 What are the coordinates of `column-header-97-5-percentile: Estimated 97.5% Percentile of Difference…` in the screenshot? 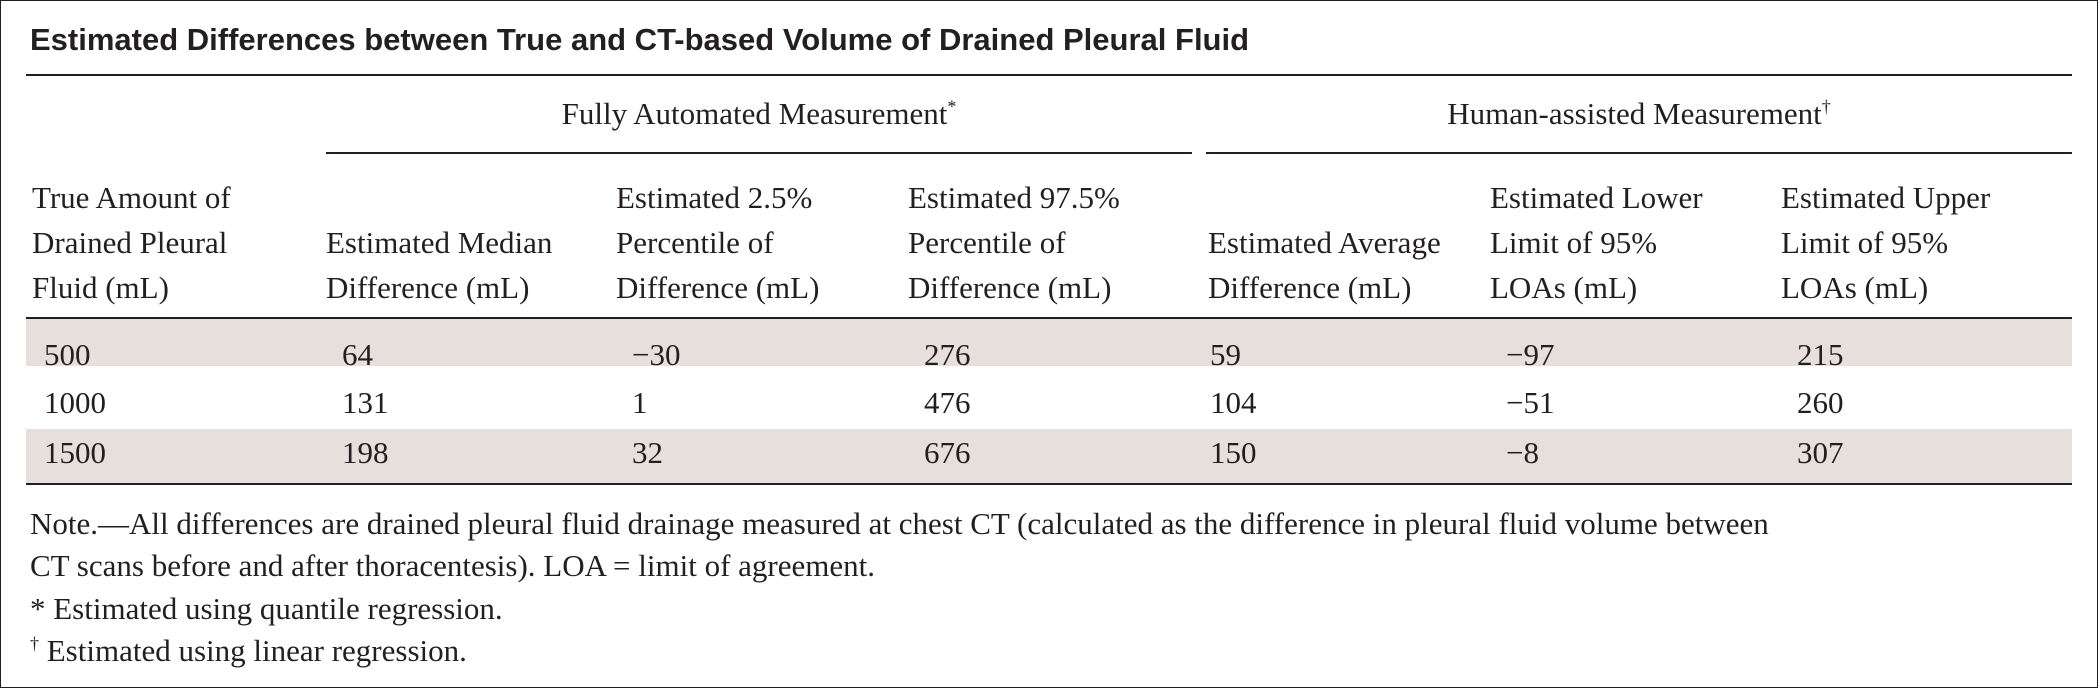 It's located at (1014, 242).